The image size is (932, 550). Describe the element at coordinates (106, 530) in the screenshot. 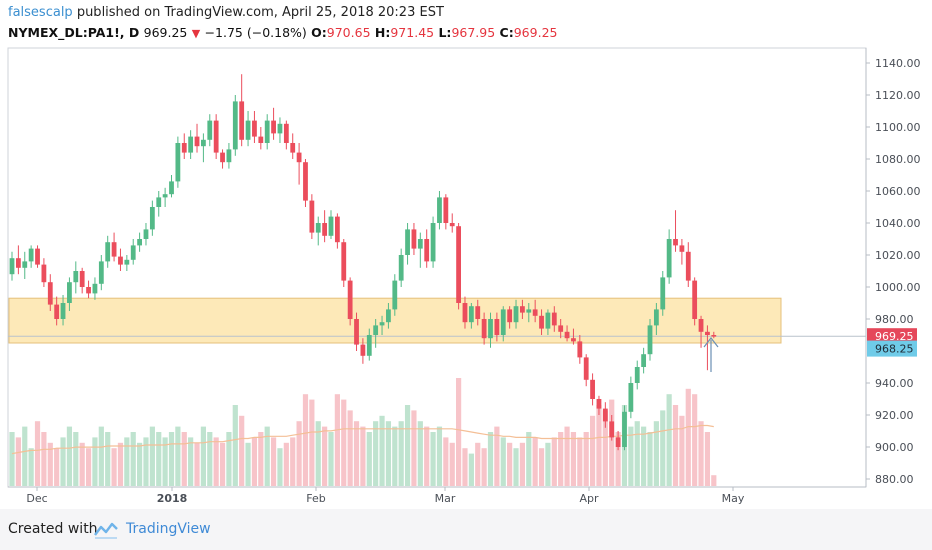

I see `tradingview-logo-icon` at that location.